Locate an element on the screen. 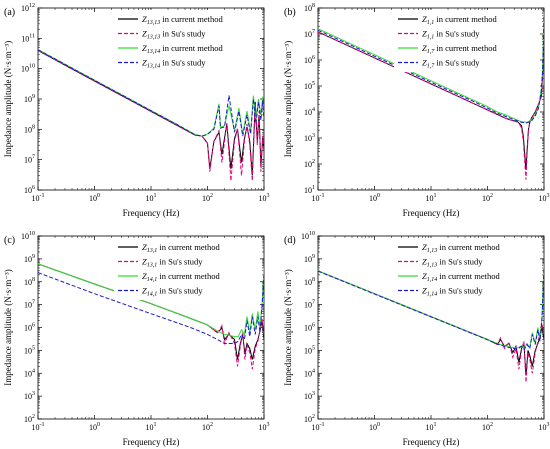  legend-entry: Z14,1 in current method is located at coordinates (181, 277).